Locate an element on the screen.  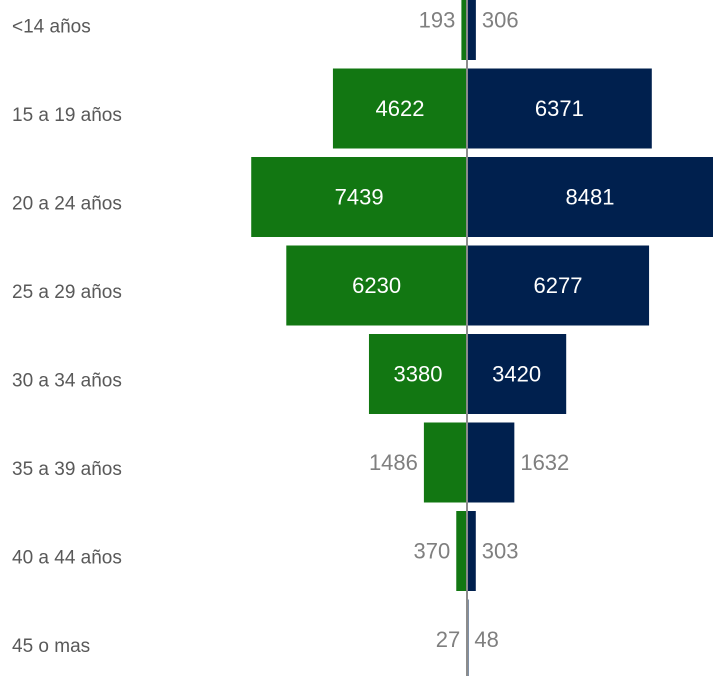
value-label-right-1: 6371 is located at coordinates (559, 108).